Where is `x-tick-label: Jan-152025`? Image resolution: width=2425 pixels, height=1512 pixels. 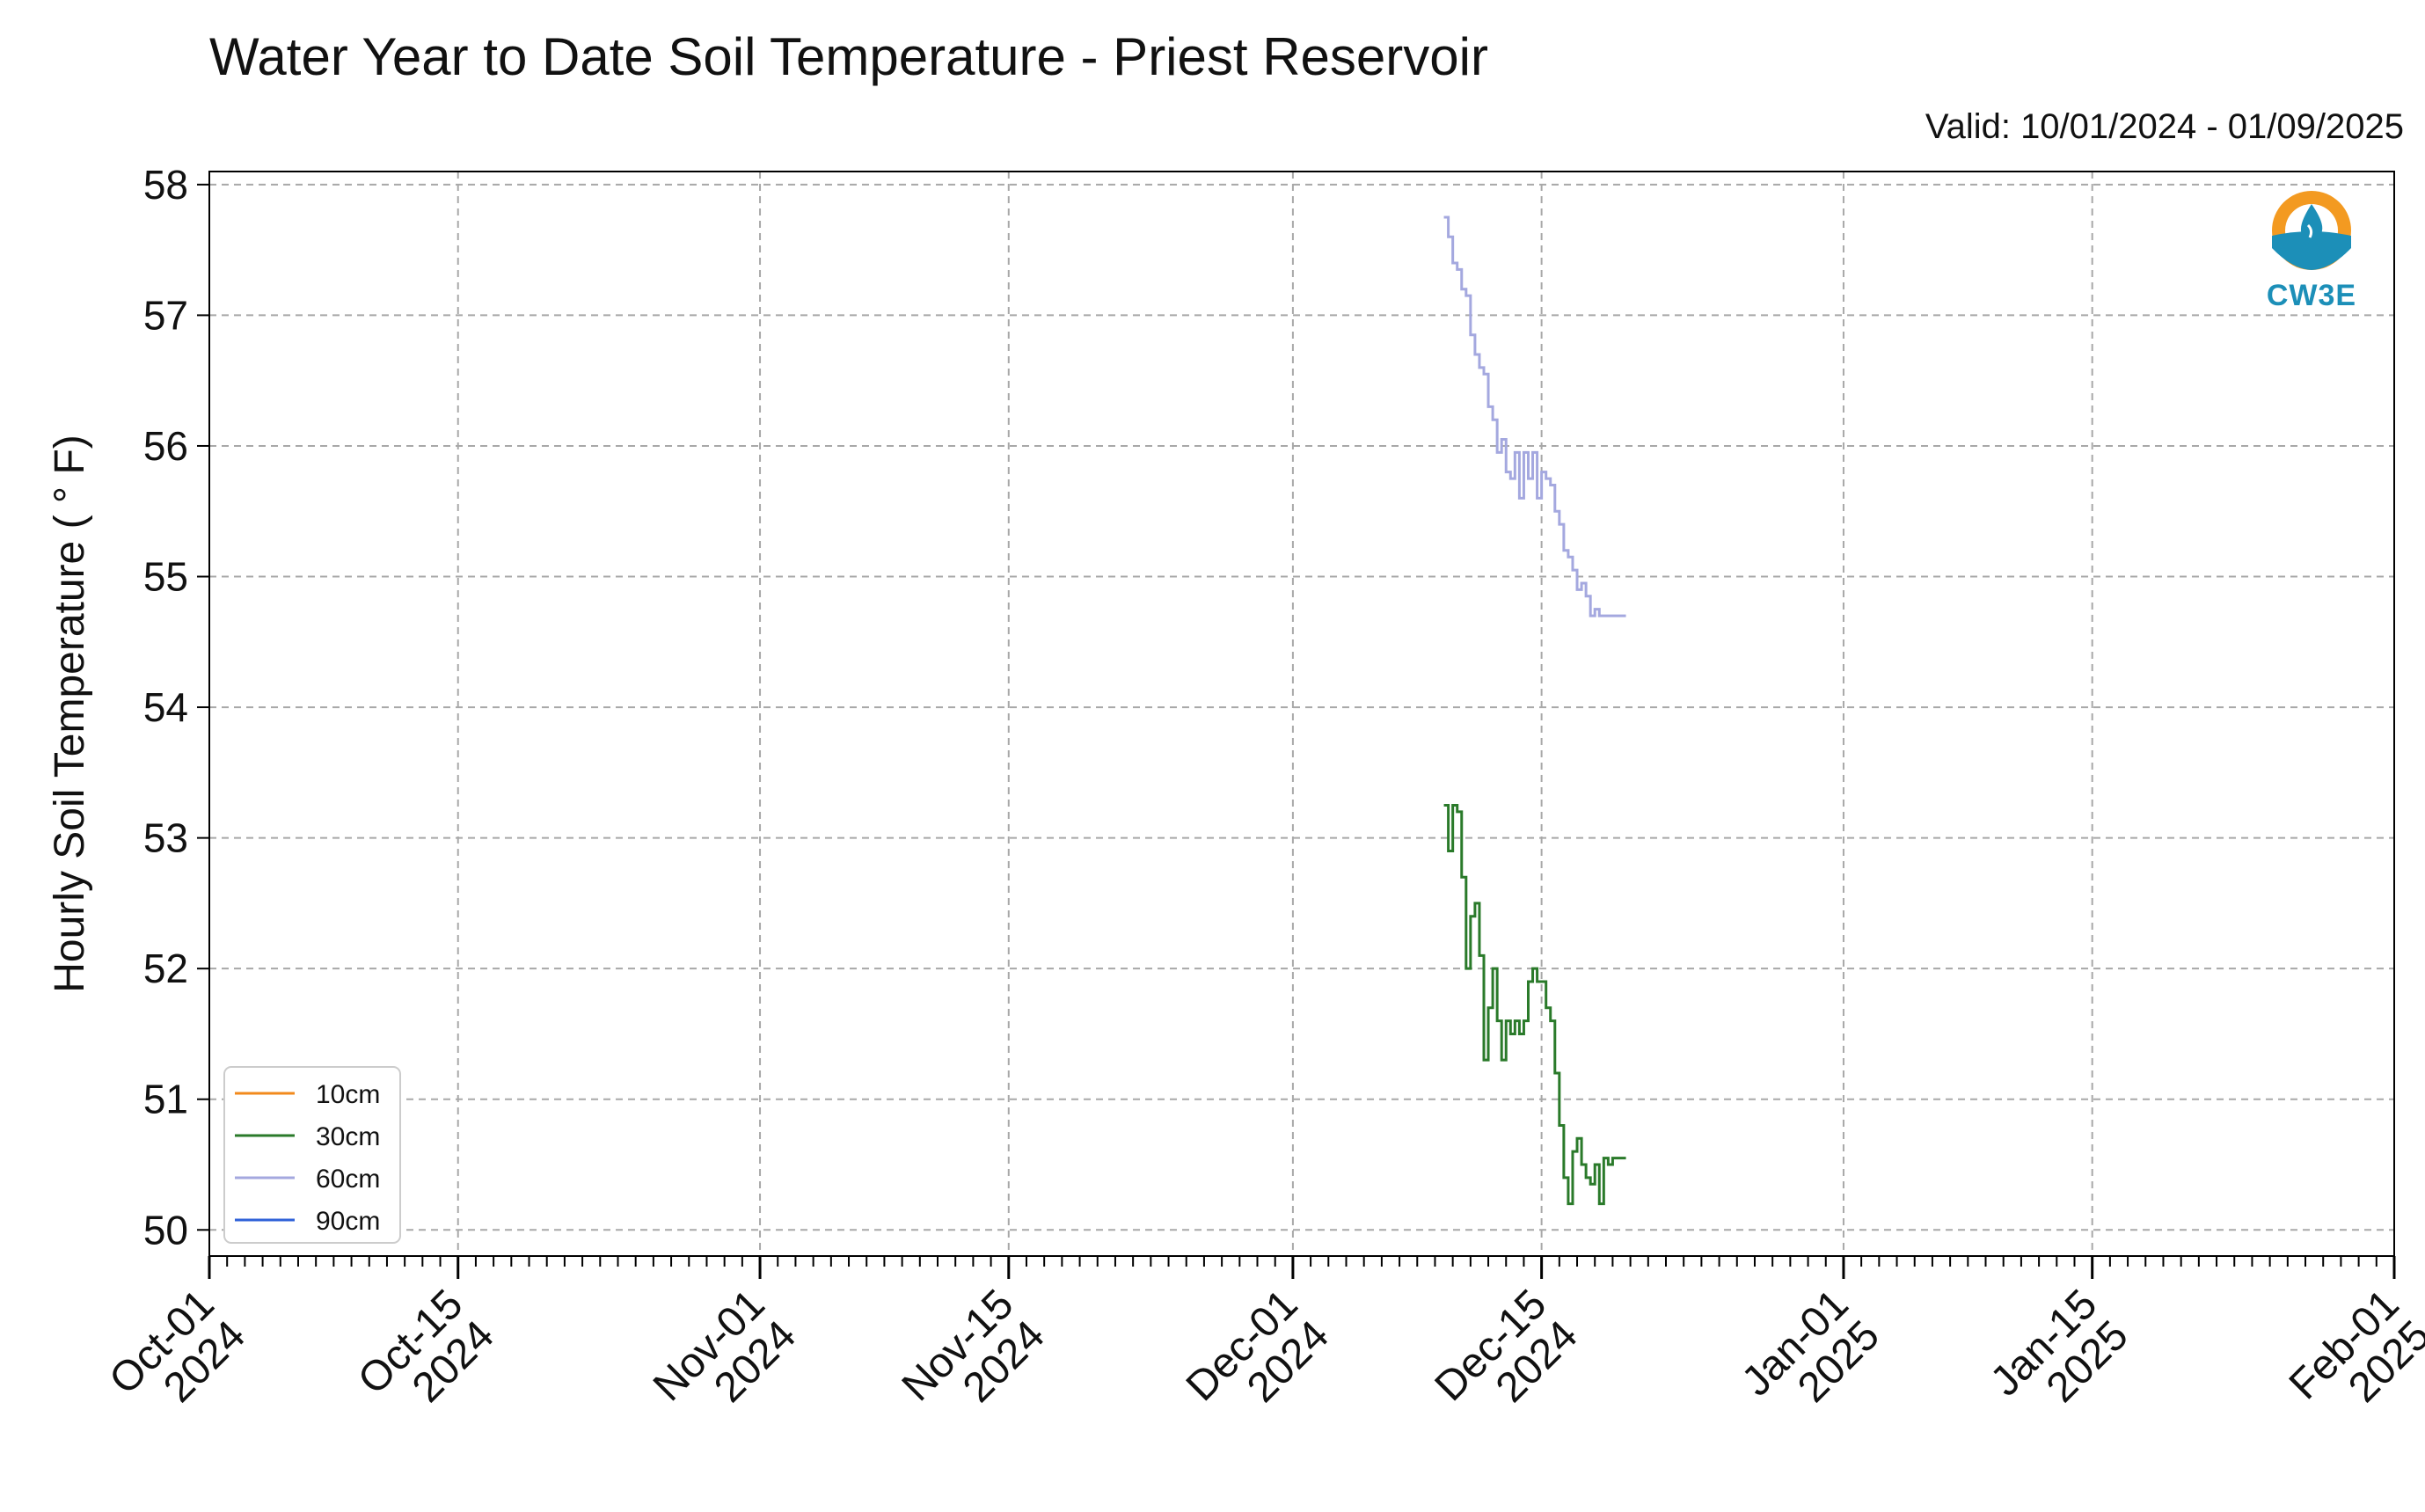
x-tick-label: Jan-152025 is located at coordinates (2059, 1358).